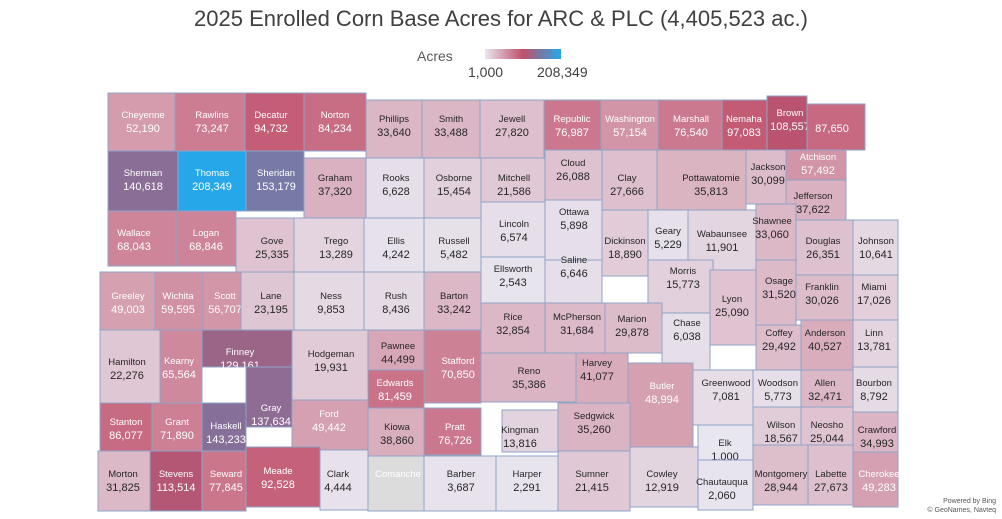 The height and width of the screenshot is (519, 1002). I want to click on county-shape-johnson, so click(875, 247).